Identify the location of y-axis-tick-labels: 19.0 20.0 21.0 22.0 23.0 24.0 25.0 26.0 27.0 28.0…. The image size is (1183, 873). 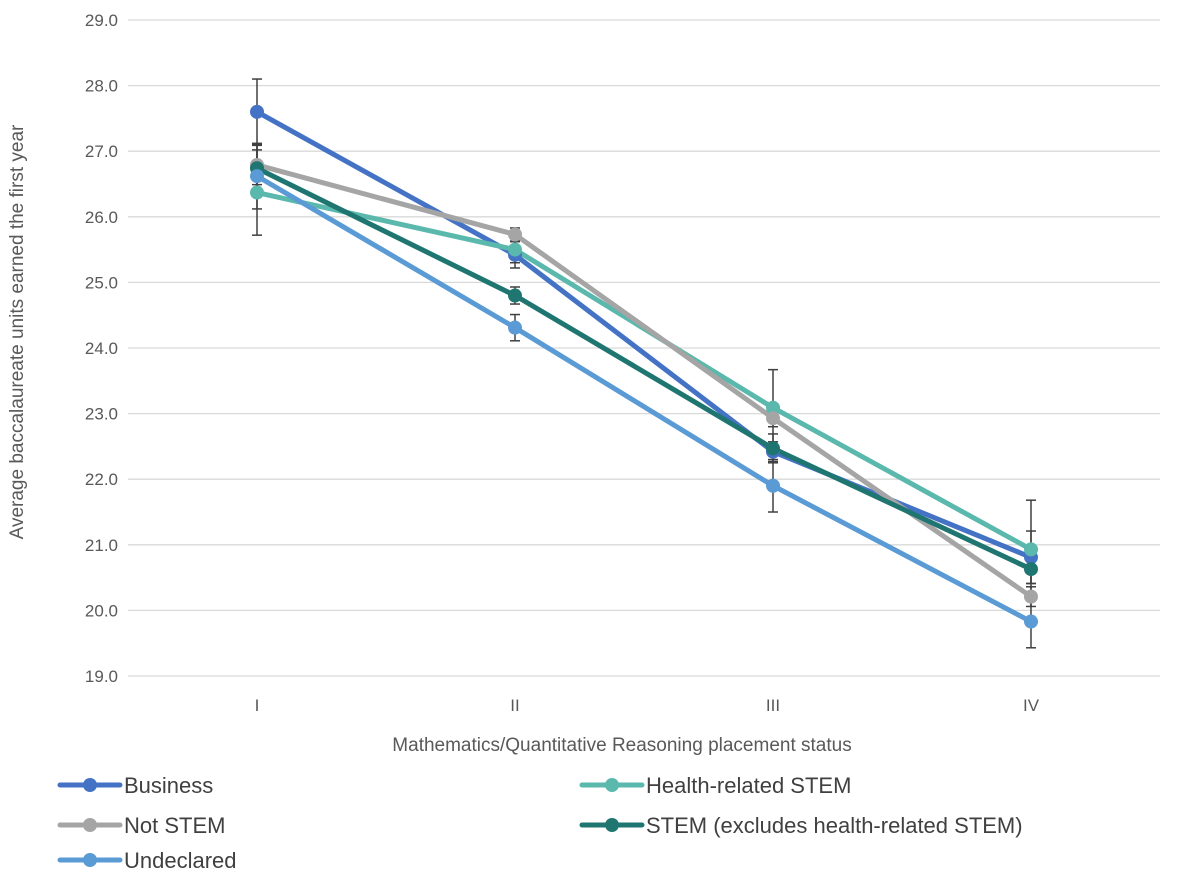
(101, 348).